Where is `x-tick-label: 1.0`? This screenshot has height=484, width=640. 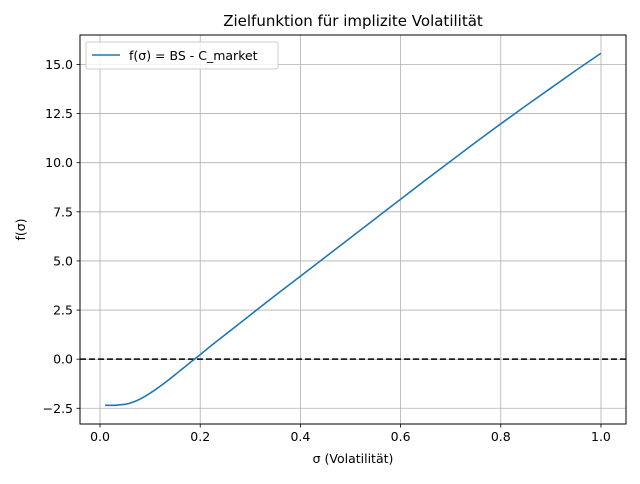 x-tick-label: 1.0 is located at coordinates (601, 436).